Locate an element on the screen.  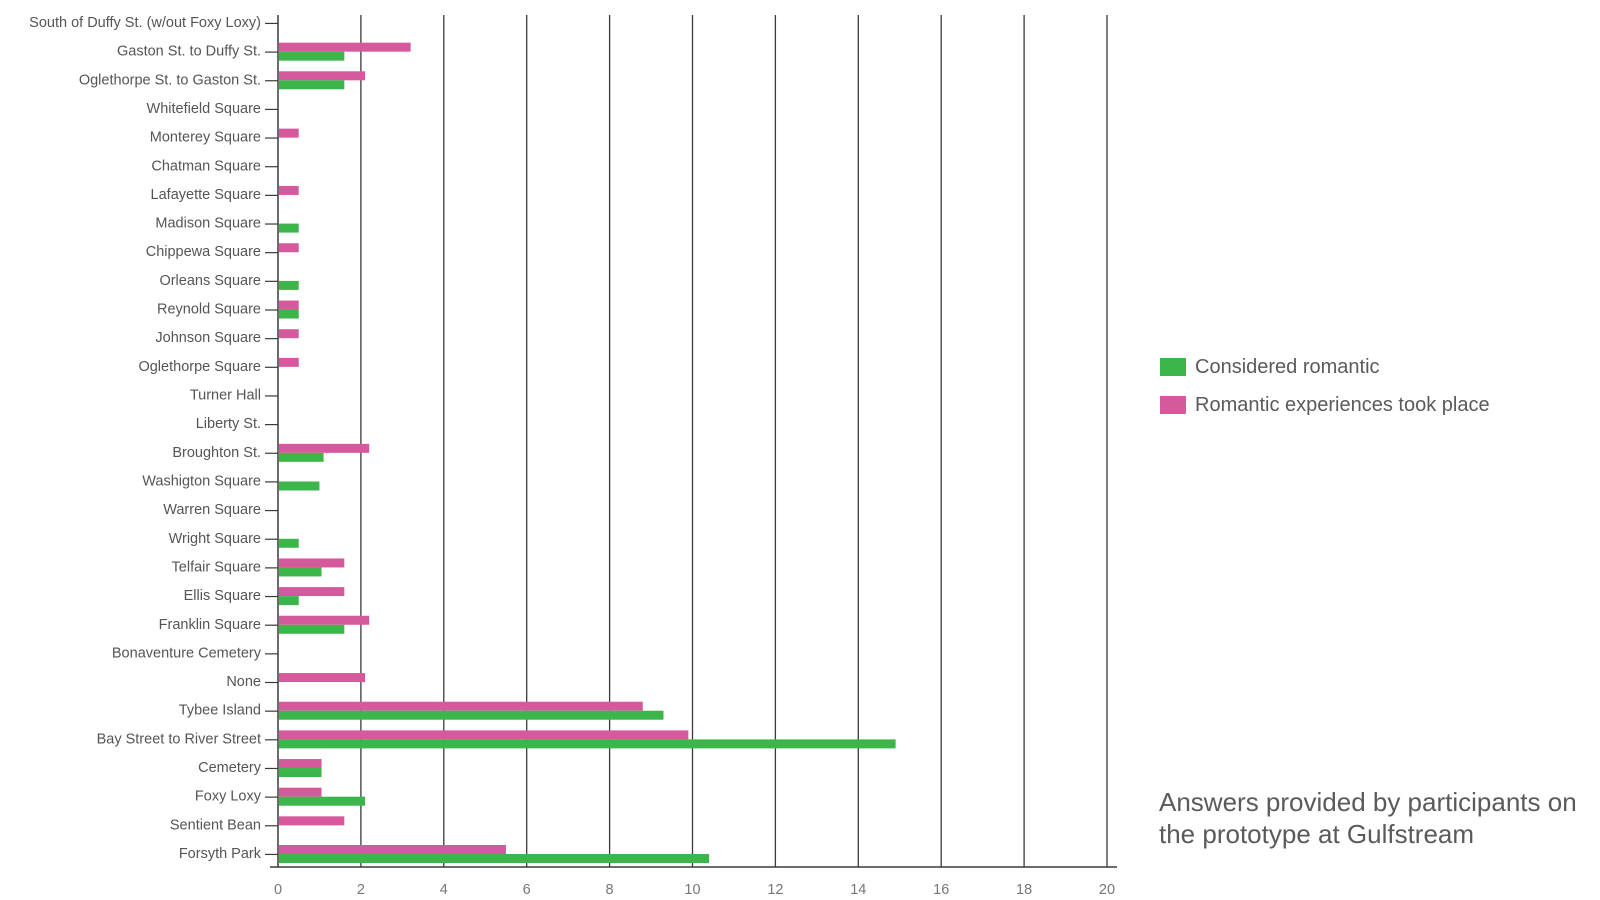
legend-item-considered-romantic: Considered romantic is located at coordinates (1325, 367).